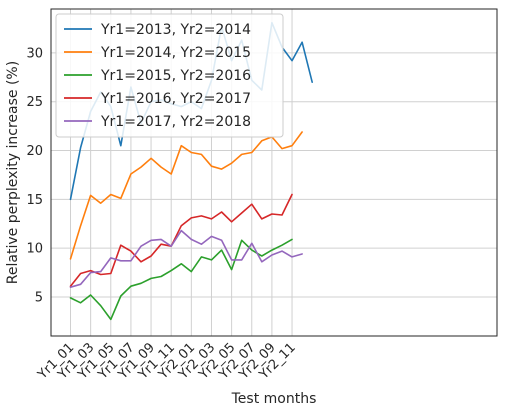 The height and width of the screenshot is (412, 507). I want to click on legend-entry: Yr1=2016, Yr2=2017, so click(175, 99).